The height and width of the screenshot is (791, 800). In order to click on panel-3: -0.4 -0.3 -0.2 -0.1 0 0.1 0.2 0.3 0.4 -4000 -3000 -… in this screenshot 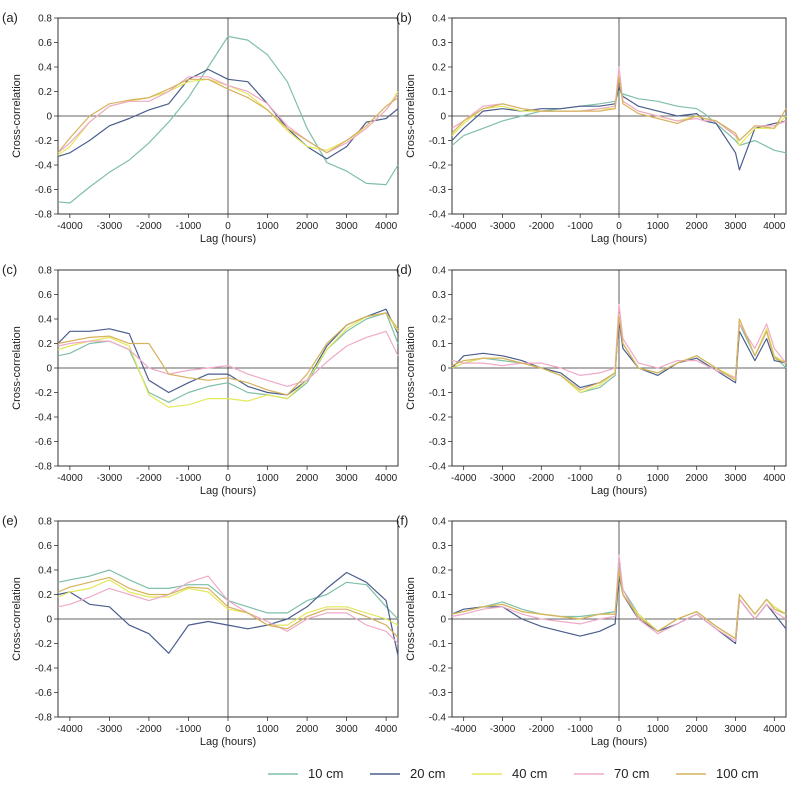, I will do `click(591, 379)`.